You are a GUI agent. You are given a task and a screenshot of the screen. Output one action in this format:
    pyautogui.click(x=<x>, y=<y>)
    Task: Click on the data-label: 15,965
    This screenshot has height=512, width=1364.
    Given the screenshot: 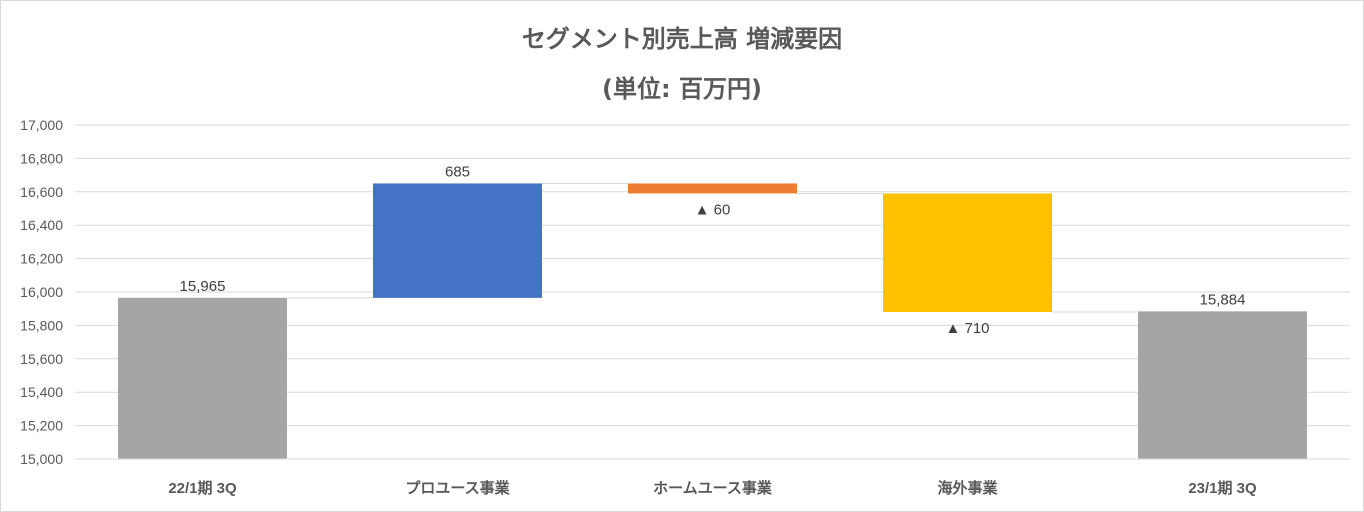 What is the action you would take?
    pyautogui.click(x=203, y=286)
    